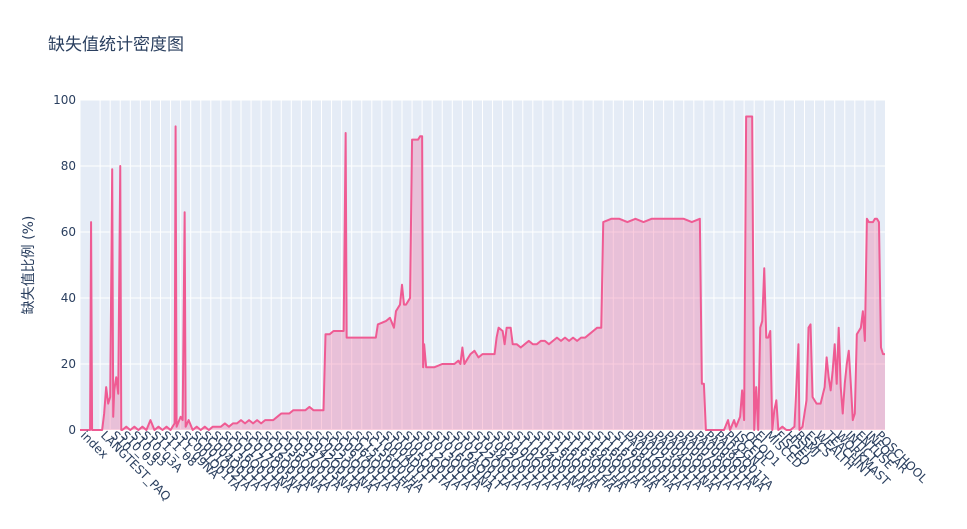 The height and width of the screenshot is (529, 967). I want to click on y-tick-label: 80, so click(68, 166).